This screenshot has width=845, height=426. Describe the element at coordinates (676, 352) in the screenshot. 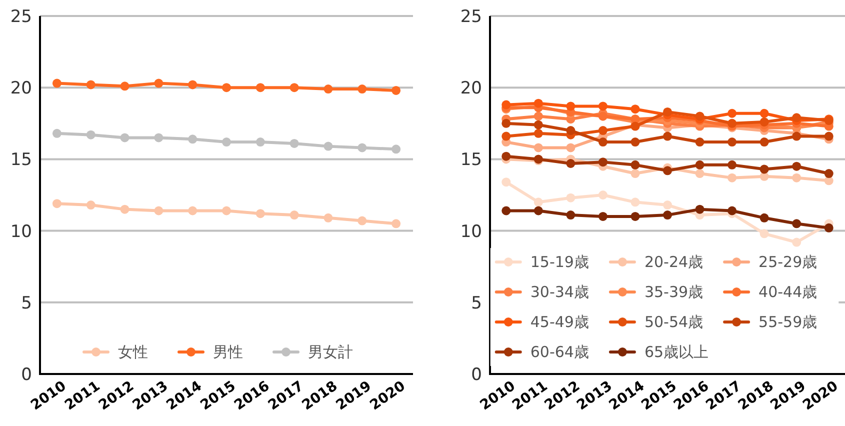

I see `legend-label: 65歳以上` at that location.